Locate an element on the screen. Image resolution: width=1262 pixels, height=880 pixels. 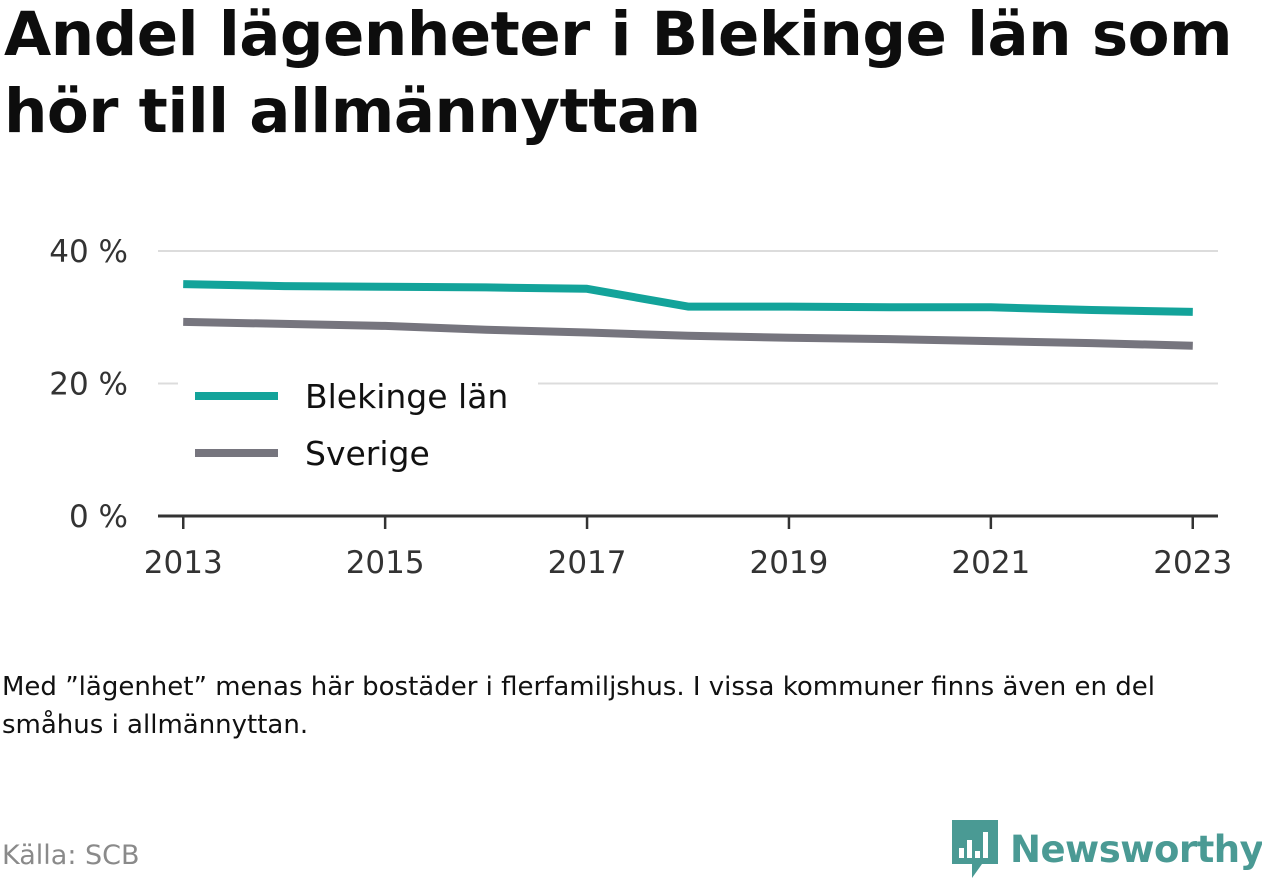
y-tick-label: 40 % is located at coordinates (88, 252).